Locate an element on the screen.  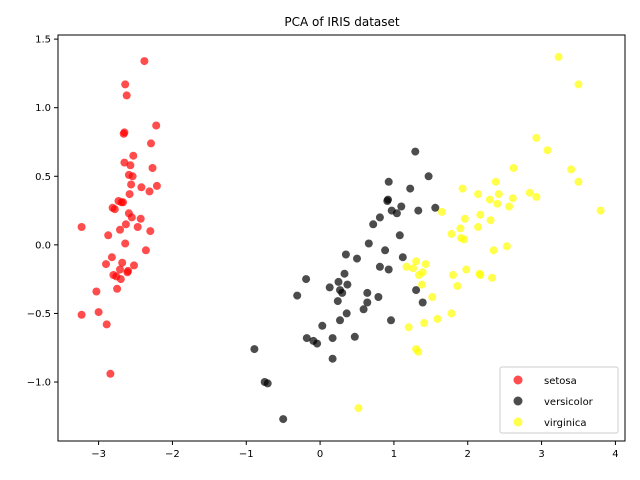
series-setosa is located at coordinates (119, 217).